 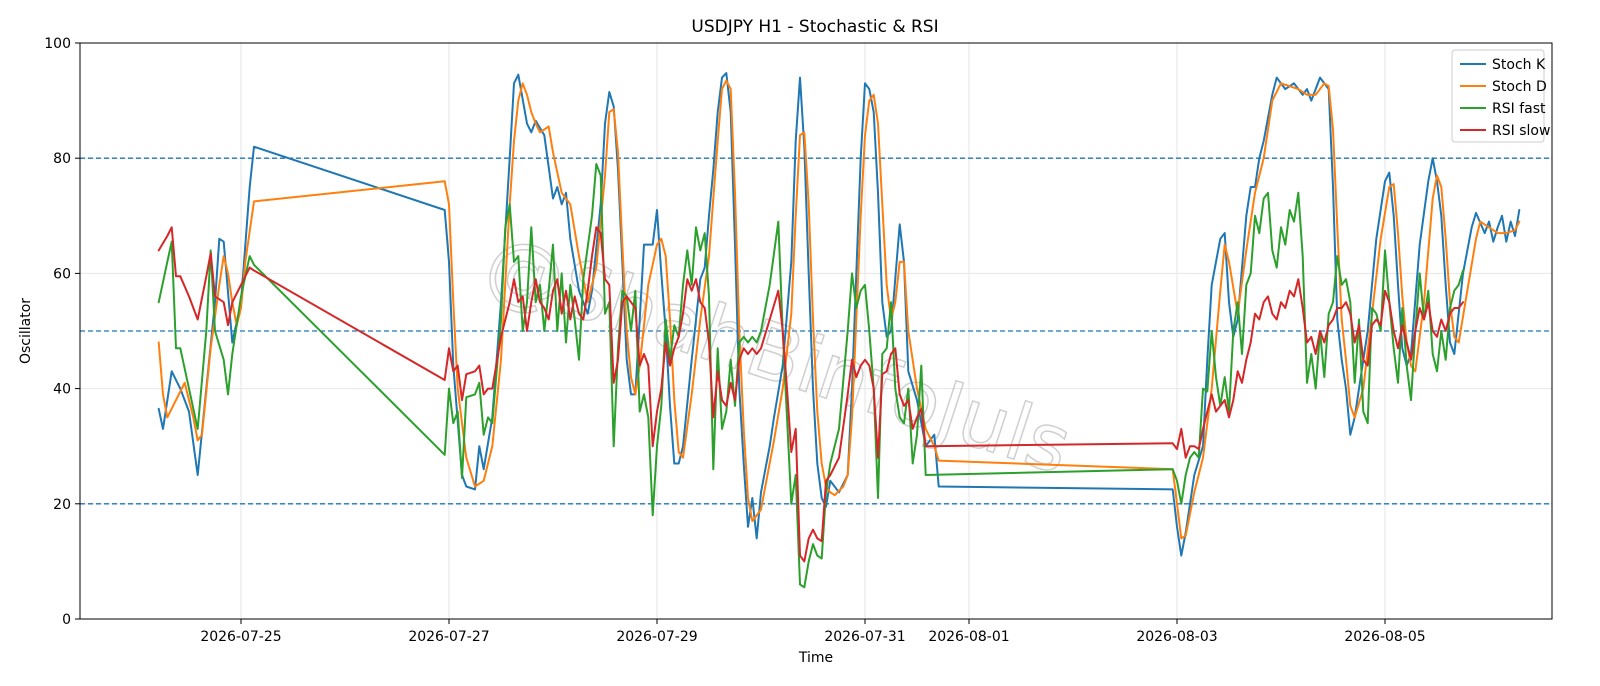 What do you see at coordinates (1176, 637) in the screenshot?
I see `x-tick-label: 2026-08-03` at bounding box center [1176, 637].